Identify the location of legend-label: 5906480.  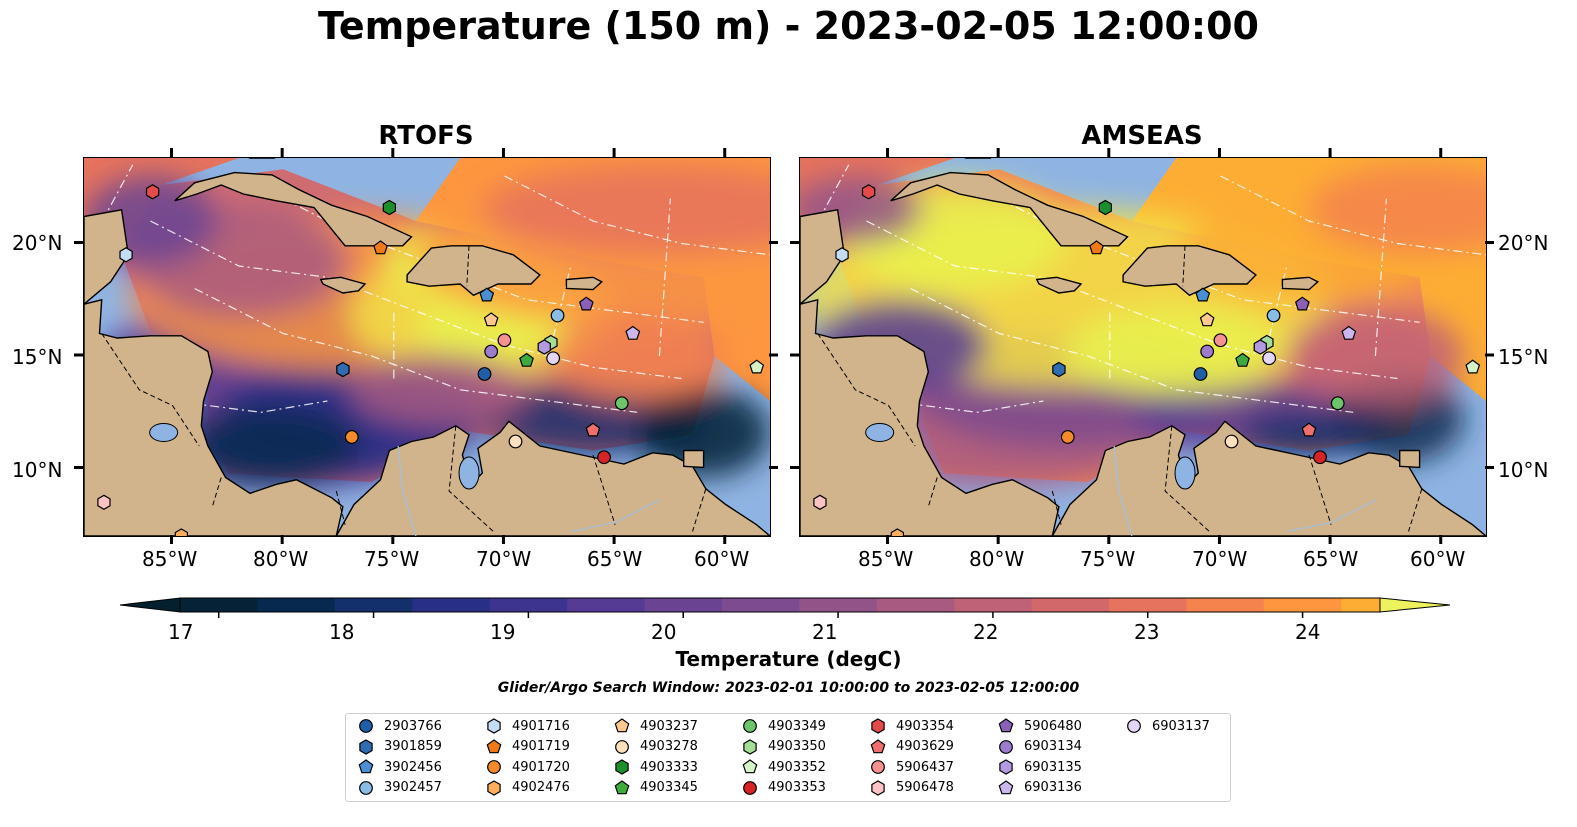
(1053, 726).